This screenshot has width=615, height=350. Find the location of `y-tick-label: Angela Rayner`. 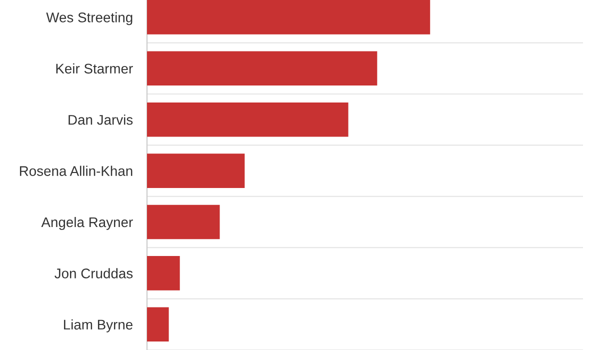

y-tick-label: Angela Rayner is located at coordinates (87, 223).